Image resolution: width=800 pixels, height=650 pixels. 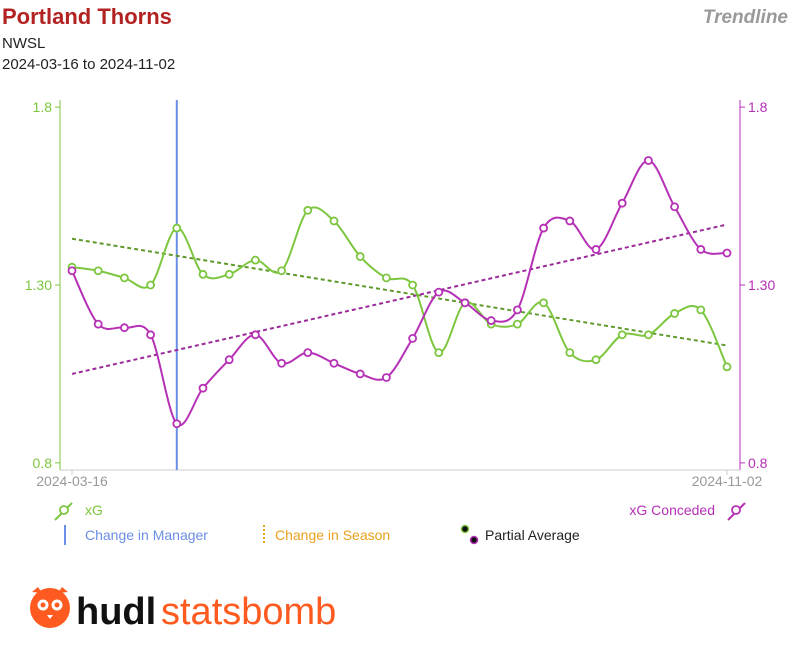 What do you see at coordinates (758, 463) in the screenshot?
I see `right-tick-label: 0.8` at bounding box center [758, 463].